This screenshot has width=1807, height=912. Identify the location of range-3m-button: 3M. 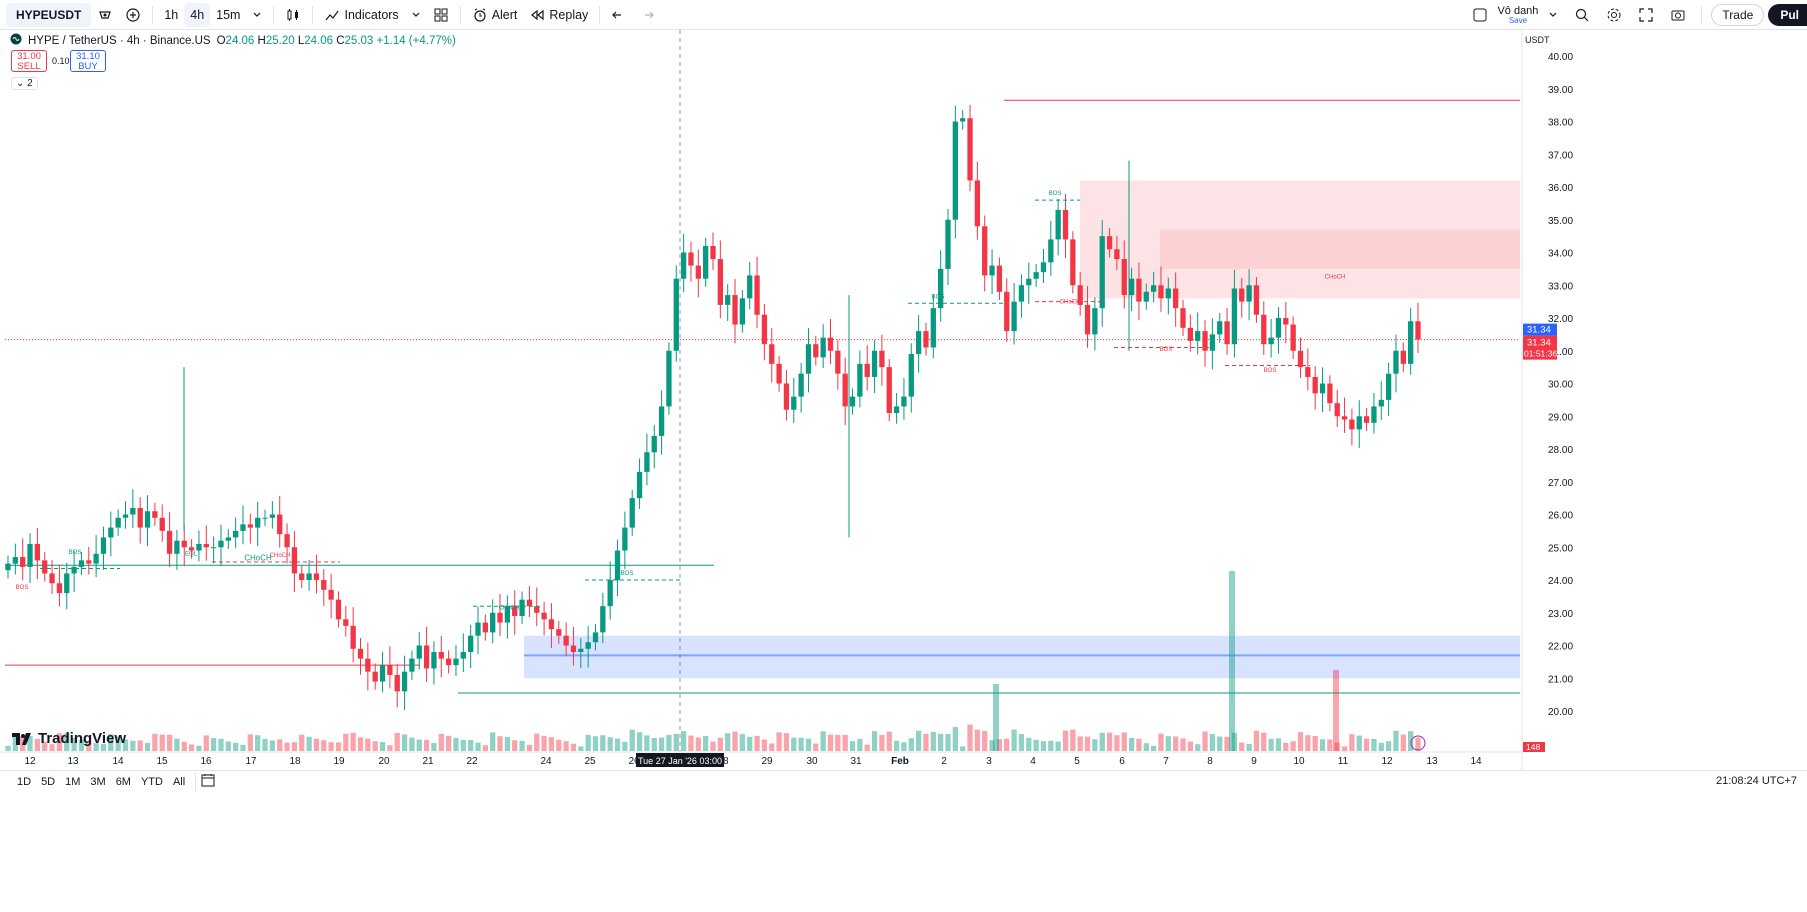
(98, 781).